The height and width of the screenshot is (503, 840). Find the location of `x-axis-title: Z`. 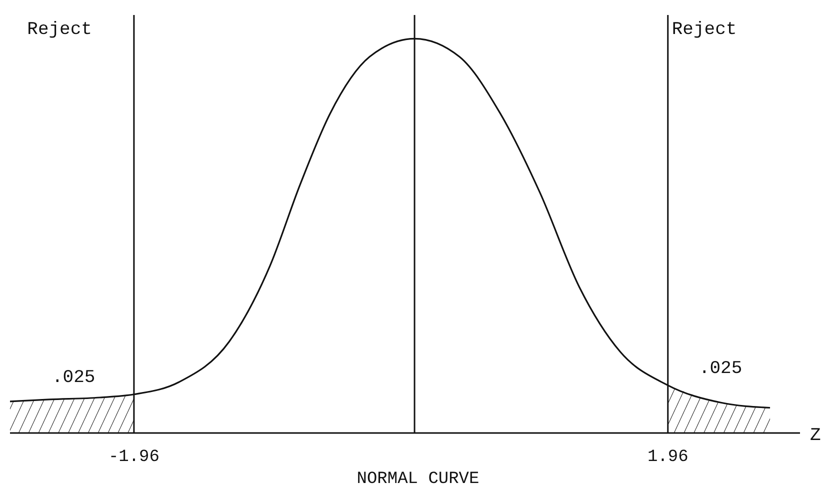

x-axis-title: Z is located at coordinates (815, 436).